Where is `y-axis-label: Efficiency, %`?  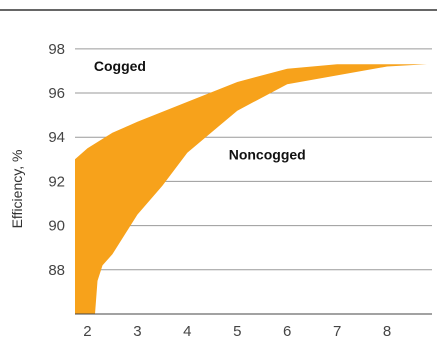 y-axis-label: Efficiency, % is located at coordinates (17, 189).